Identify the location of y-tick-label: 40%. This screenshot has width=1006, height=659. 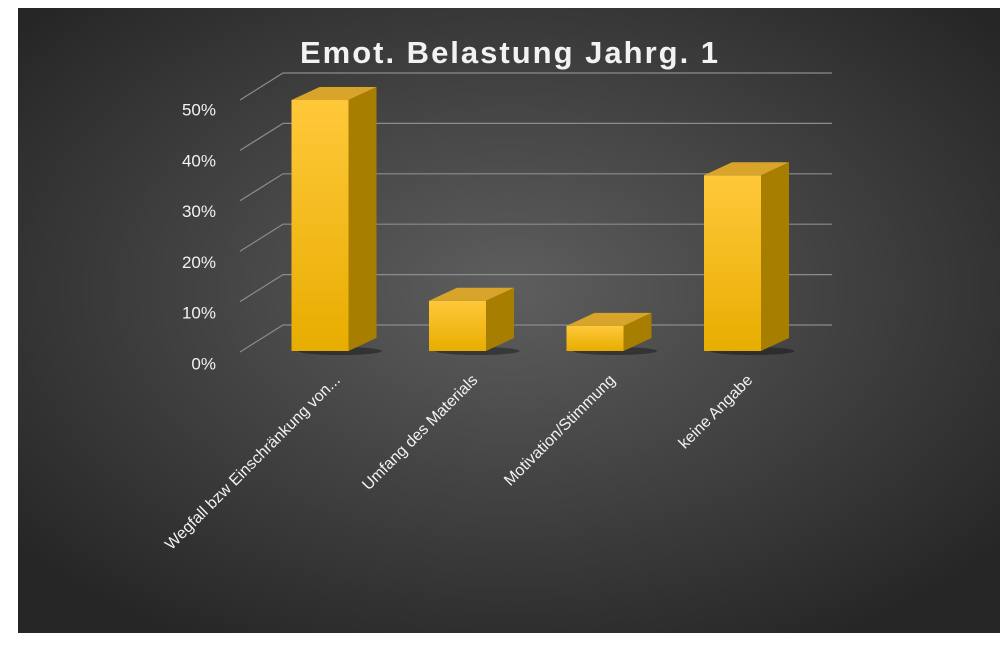
(199, 160).